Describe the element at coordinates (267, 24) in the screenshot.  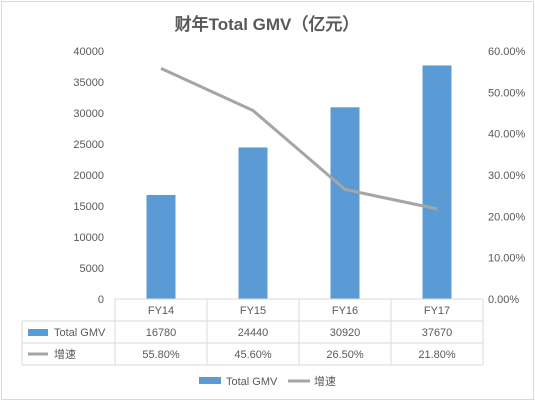
I see `chart-title: 财年Total GMV（亿元）` at that location.